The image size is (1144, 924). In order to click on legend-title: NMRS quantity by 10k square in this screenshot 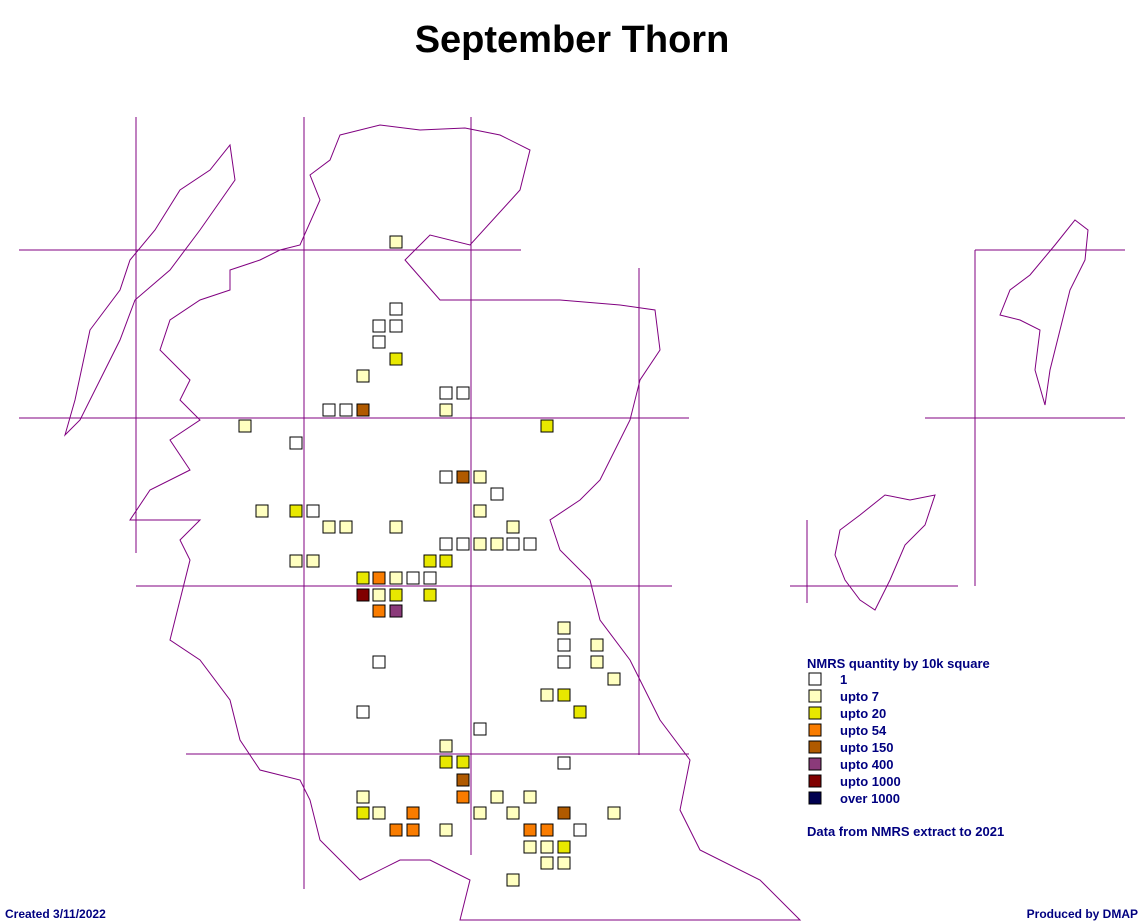, I will do `click(898, 663)`.